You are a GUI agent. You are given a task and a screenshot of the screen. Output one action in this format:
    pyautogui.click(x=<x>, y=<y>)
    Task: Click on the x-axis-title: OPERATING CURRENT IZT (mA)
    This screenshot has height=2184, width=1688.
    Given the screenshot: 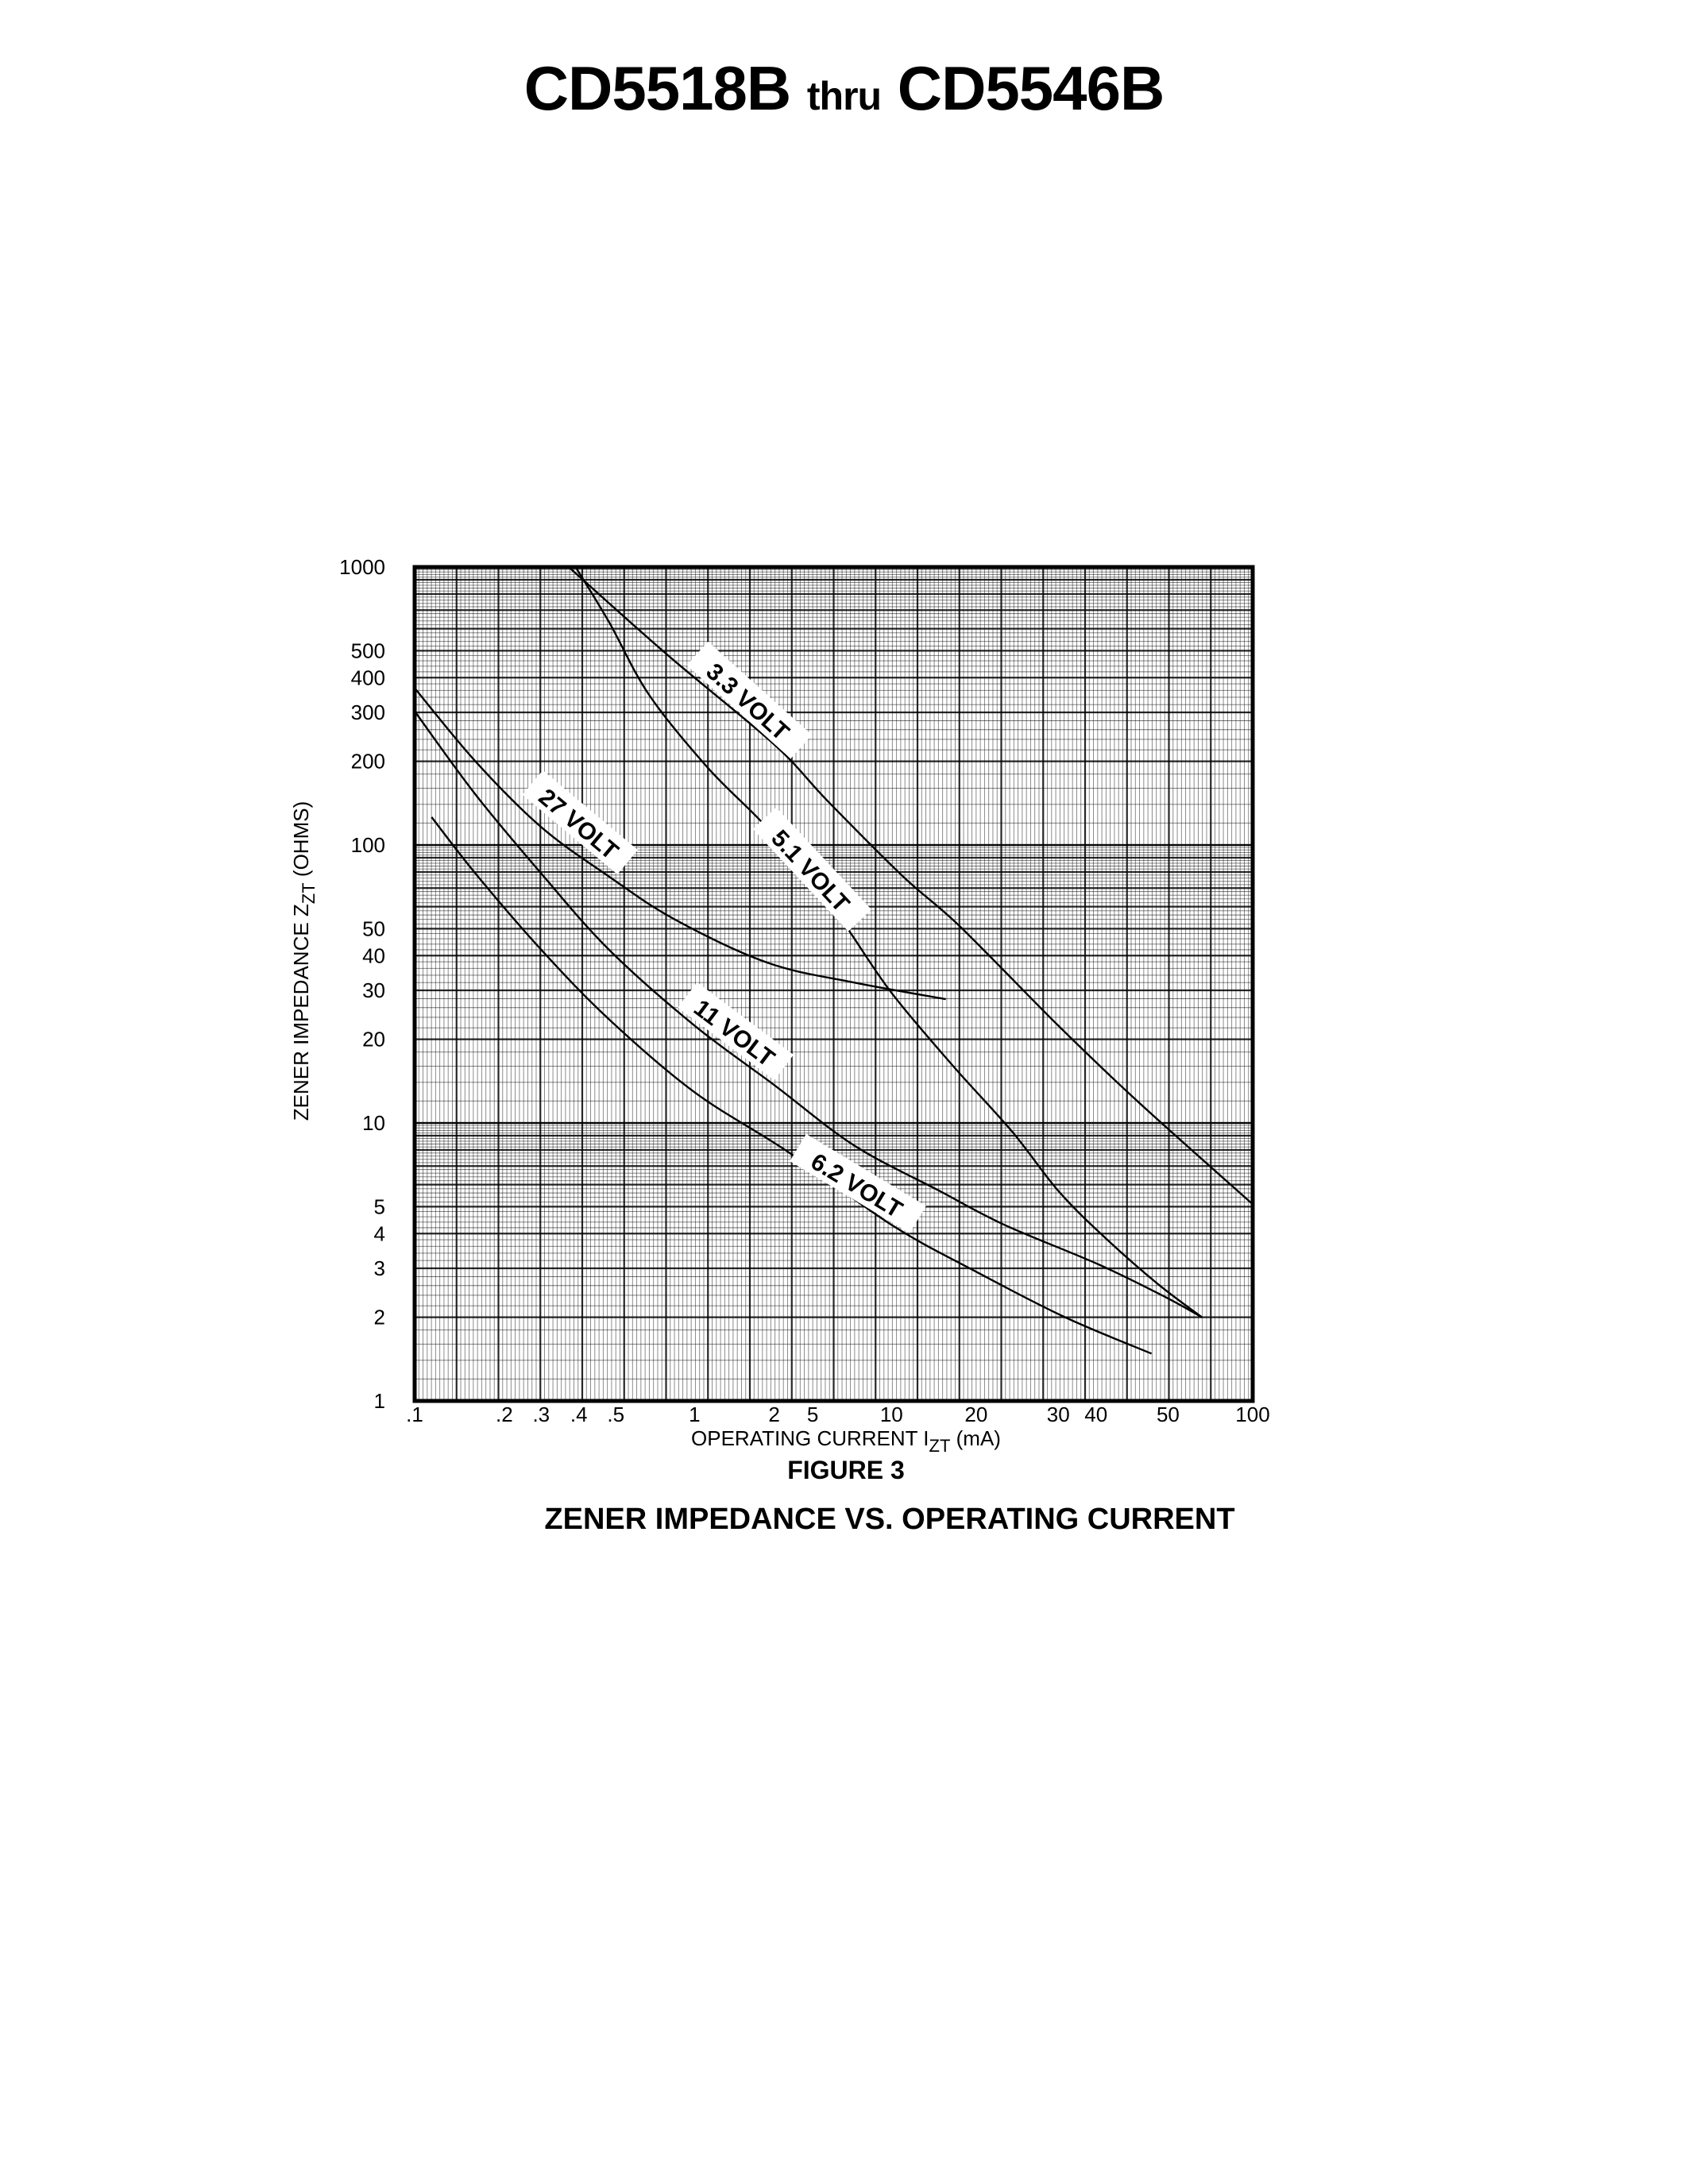 What is the action you would take?
    pyautogui.click(x=846, y=1441)
    